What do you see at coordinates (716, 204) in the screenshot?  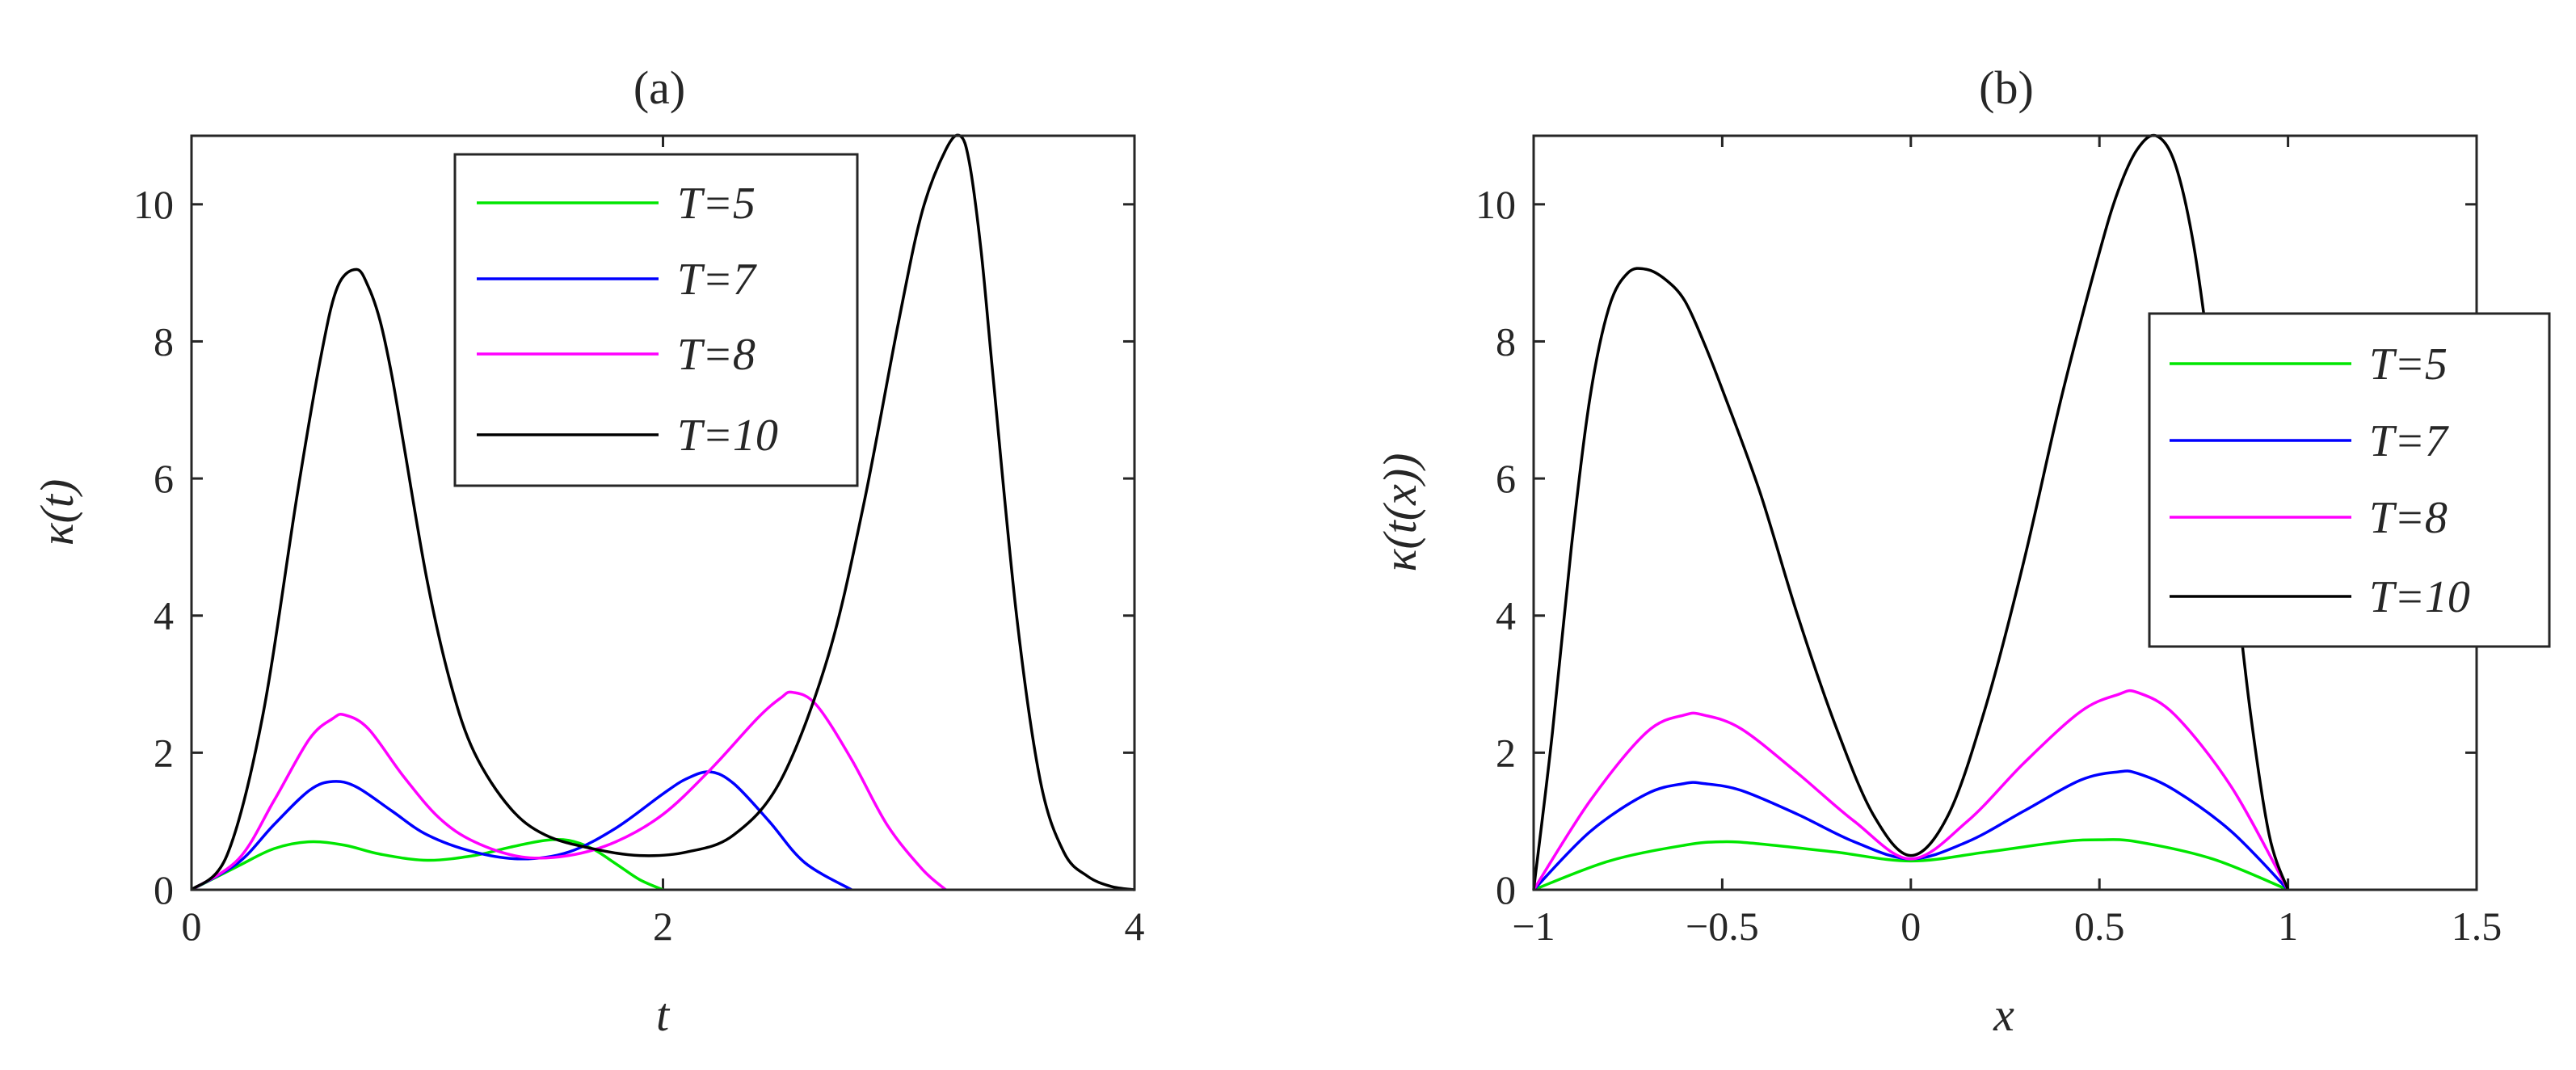 I see `panel-a-legend-t5: T=5` at bounding box center [716, 204].